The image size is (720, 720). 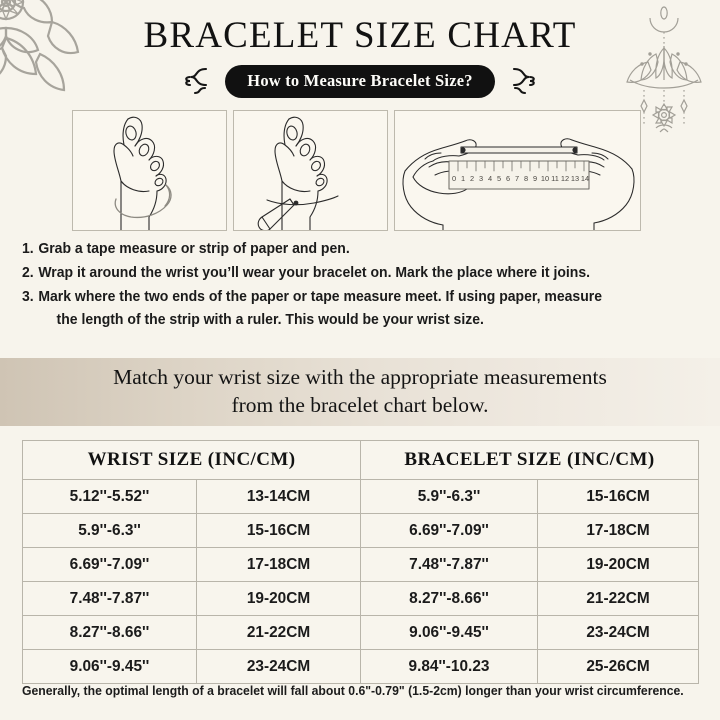 I want to click on svg-text: 10, so click(x=545, y=178).